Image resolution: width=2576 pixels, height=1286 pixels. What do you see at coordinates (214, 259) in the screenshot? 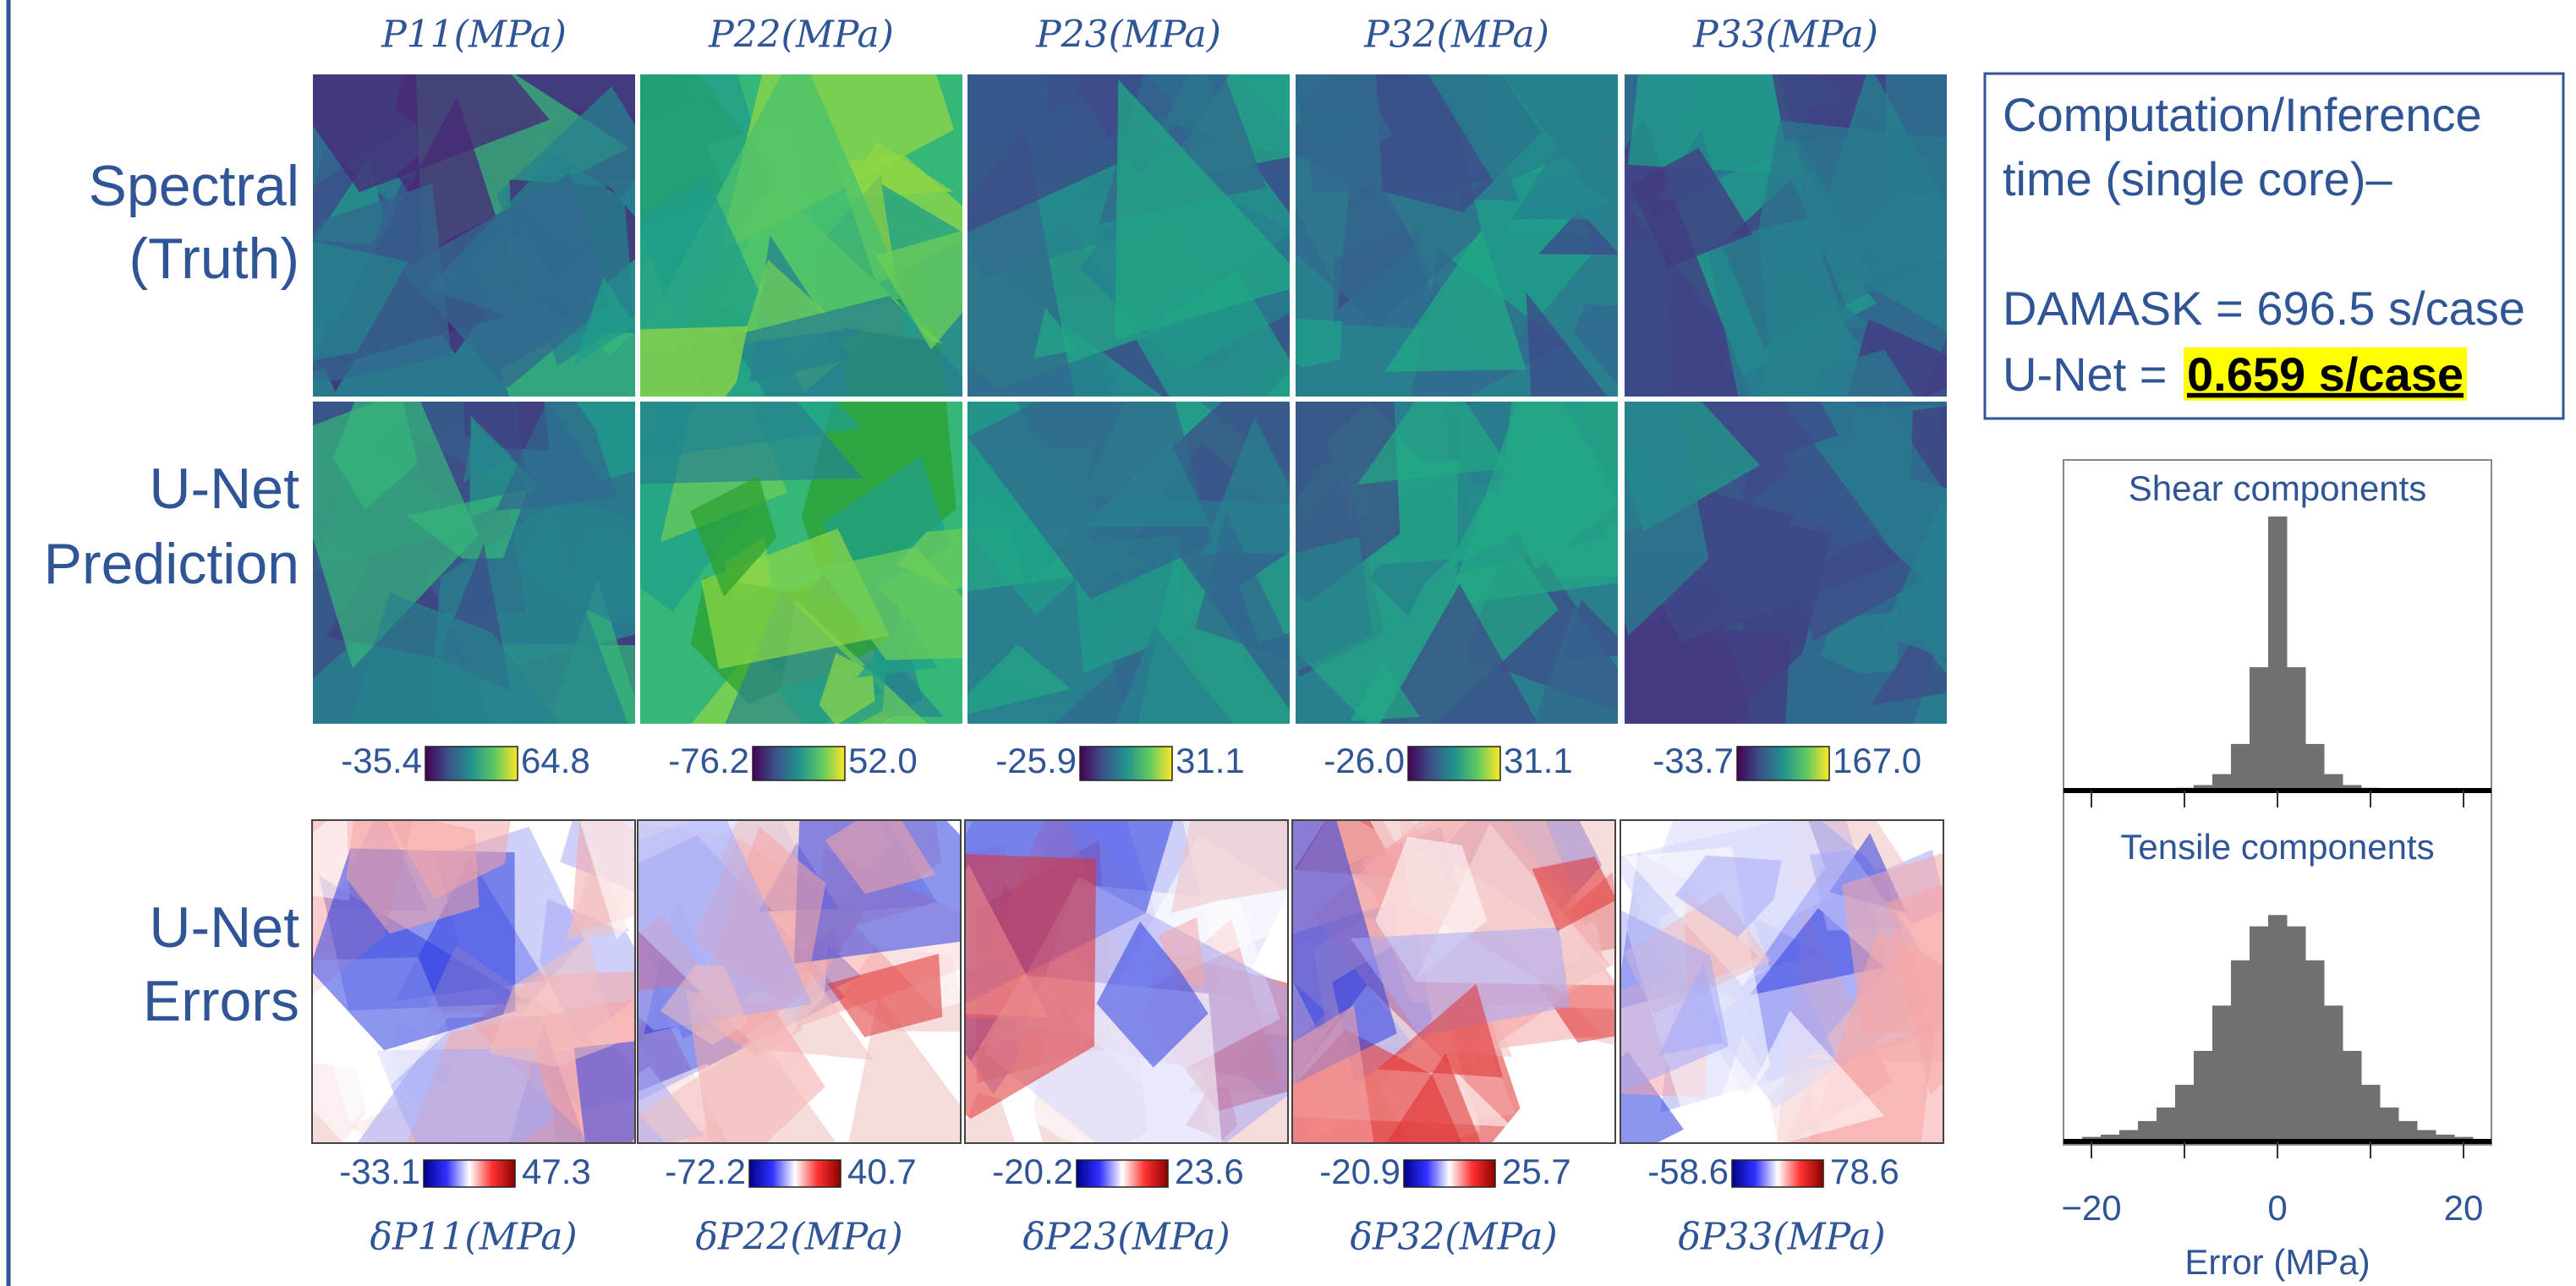
I see `row-label: (Truth)` at bounding box center [214, 259].